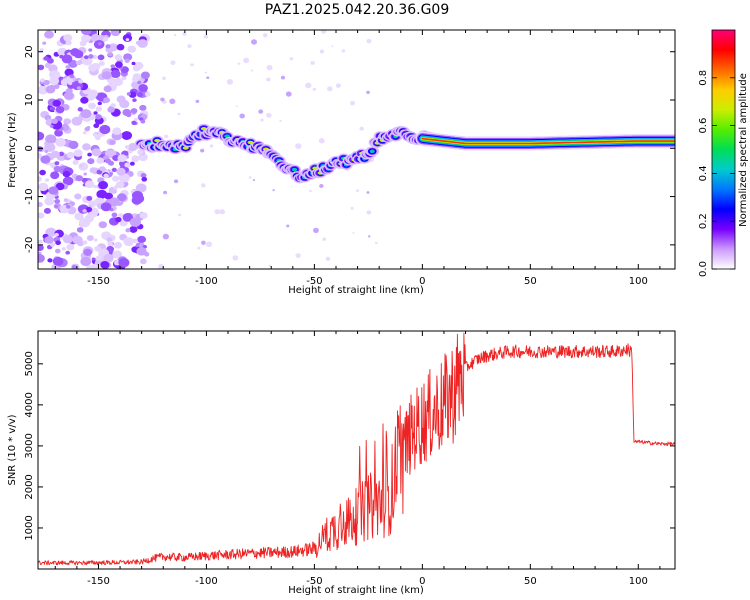 This screenshot has width=750, height=600. I want to click on y-tick-label: 5000, so click(29, 363).